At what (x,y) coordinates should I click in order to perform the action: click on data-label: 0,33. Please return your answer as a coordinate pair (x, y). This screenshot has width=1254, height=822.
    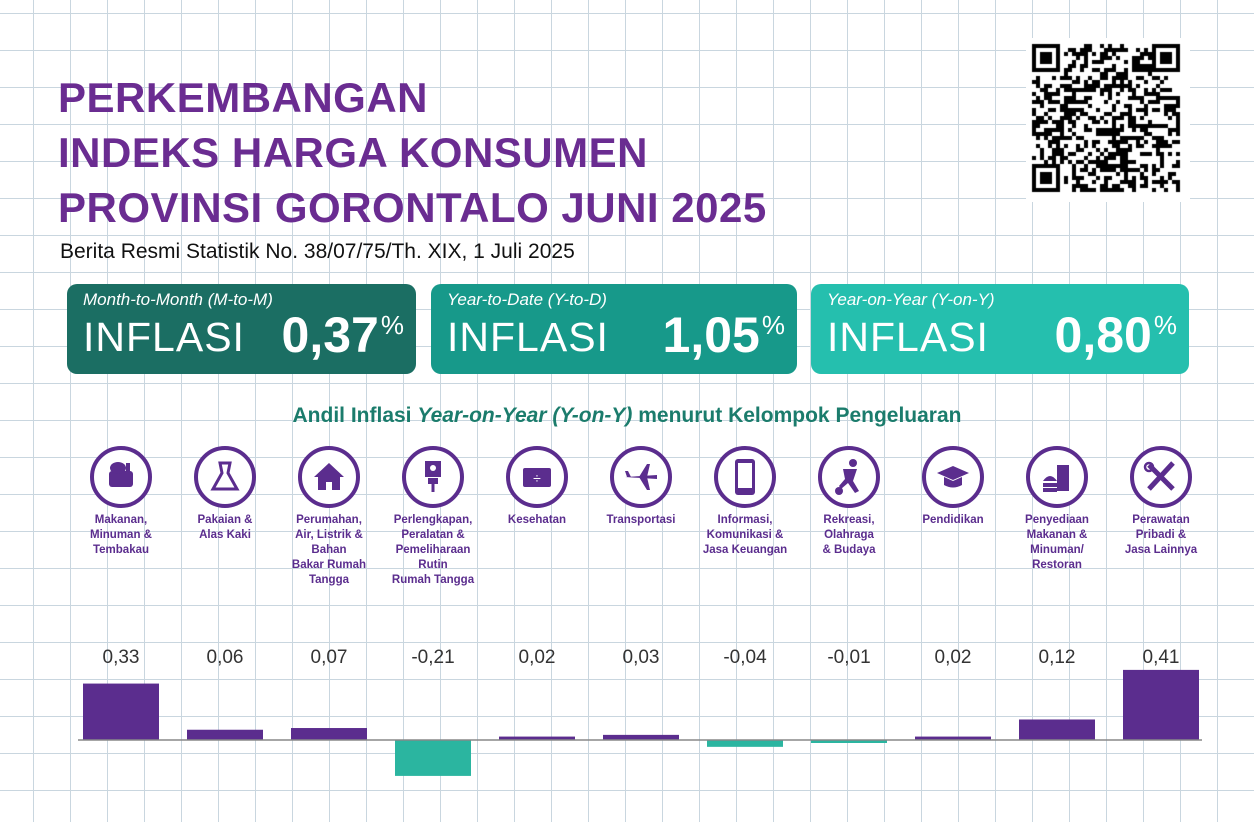
    Looking at the image, I should click on (121, 657).